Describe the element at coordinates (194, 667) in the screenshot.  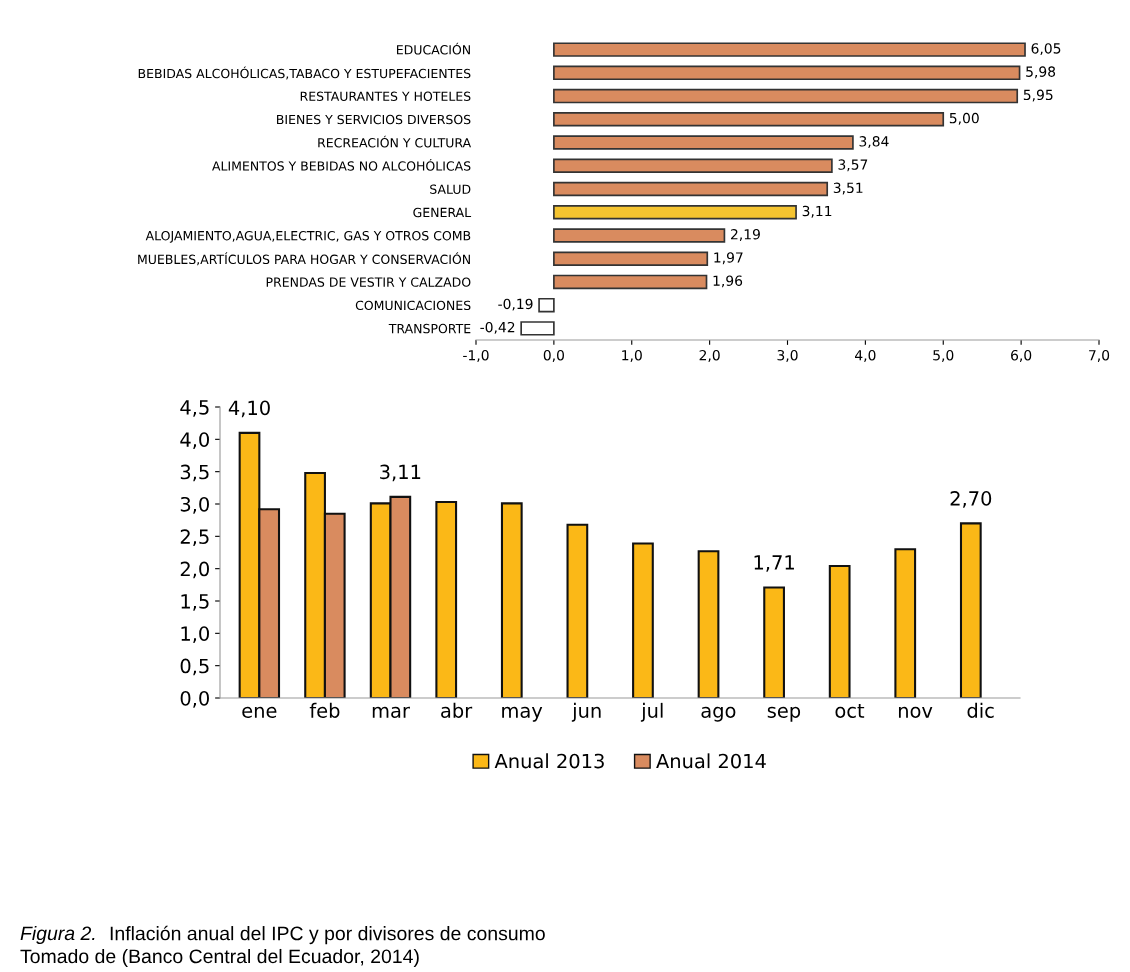
I see `y-tick-label: 0,5` at that location.